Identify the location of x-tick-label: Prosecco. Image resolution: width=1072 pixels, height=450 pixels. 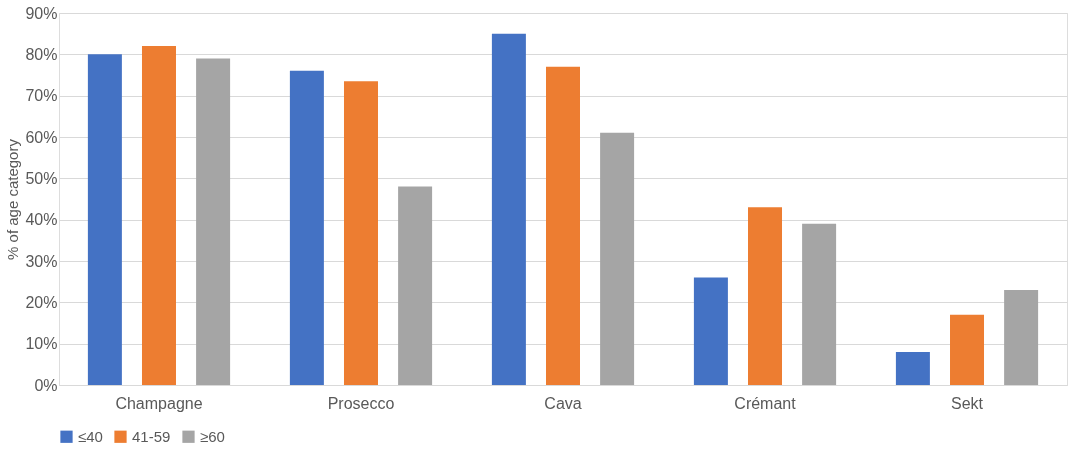
(361, 403).